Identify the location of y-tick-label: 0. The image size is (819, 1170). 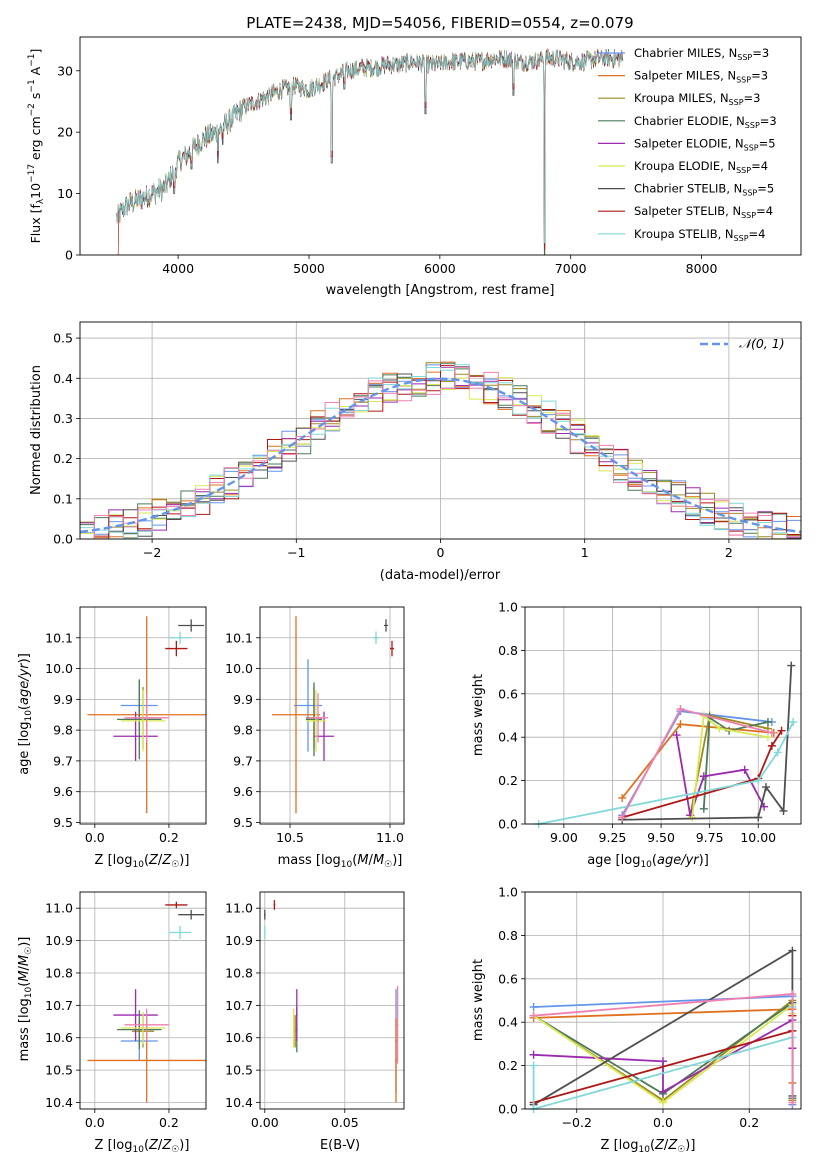
(69, 255).